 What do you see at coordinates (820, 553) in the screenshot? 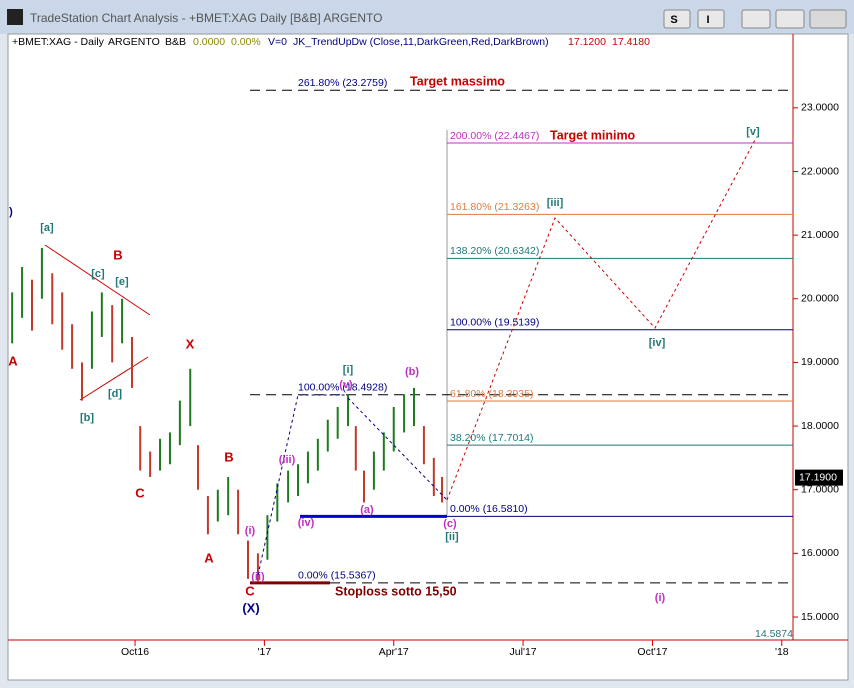
I see `y-tick-label: 16.0000` at bounding box center [820, 553].